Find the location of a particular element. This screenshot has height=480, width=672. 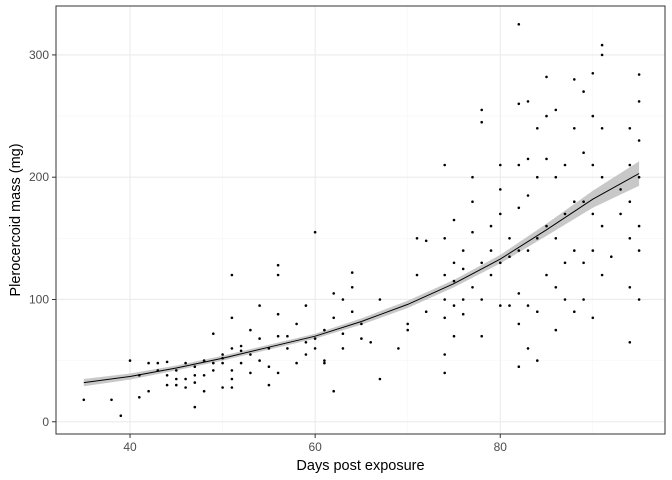

x-tick-label: 40 is located at coordinates (130, 447).